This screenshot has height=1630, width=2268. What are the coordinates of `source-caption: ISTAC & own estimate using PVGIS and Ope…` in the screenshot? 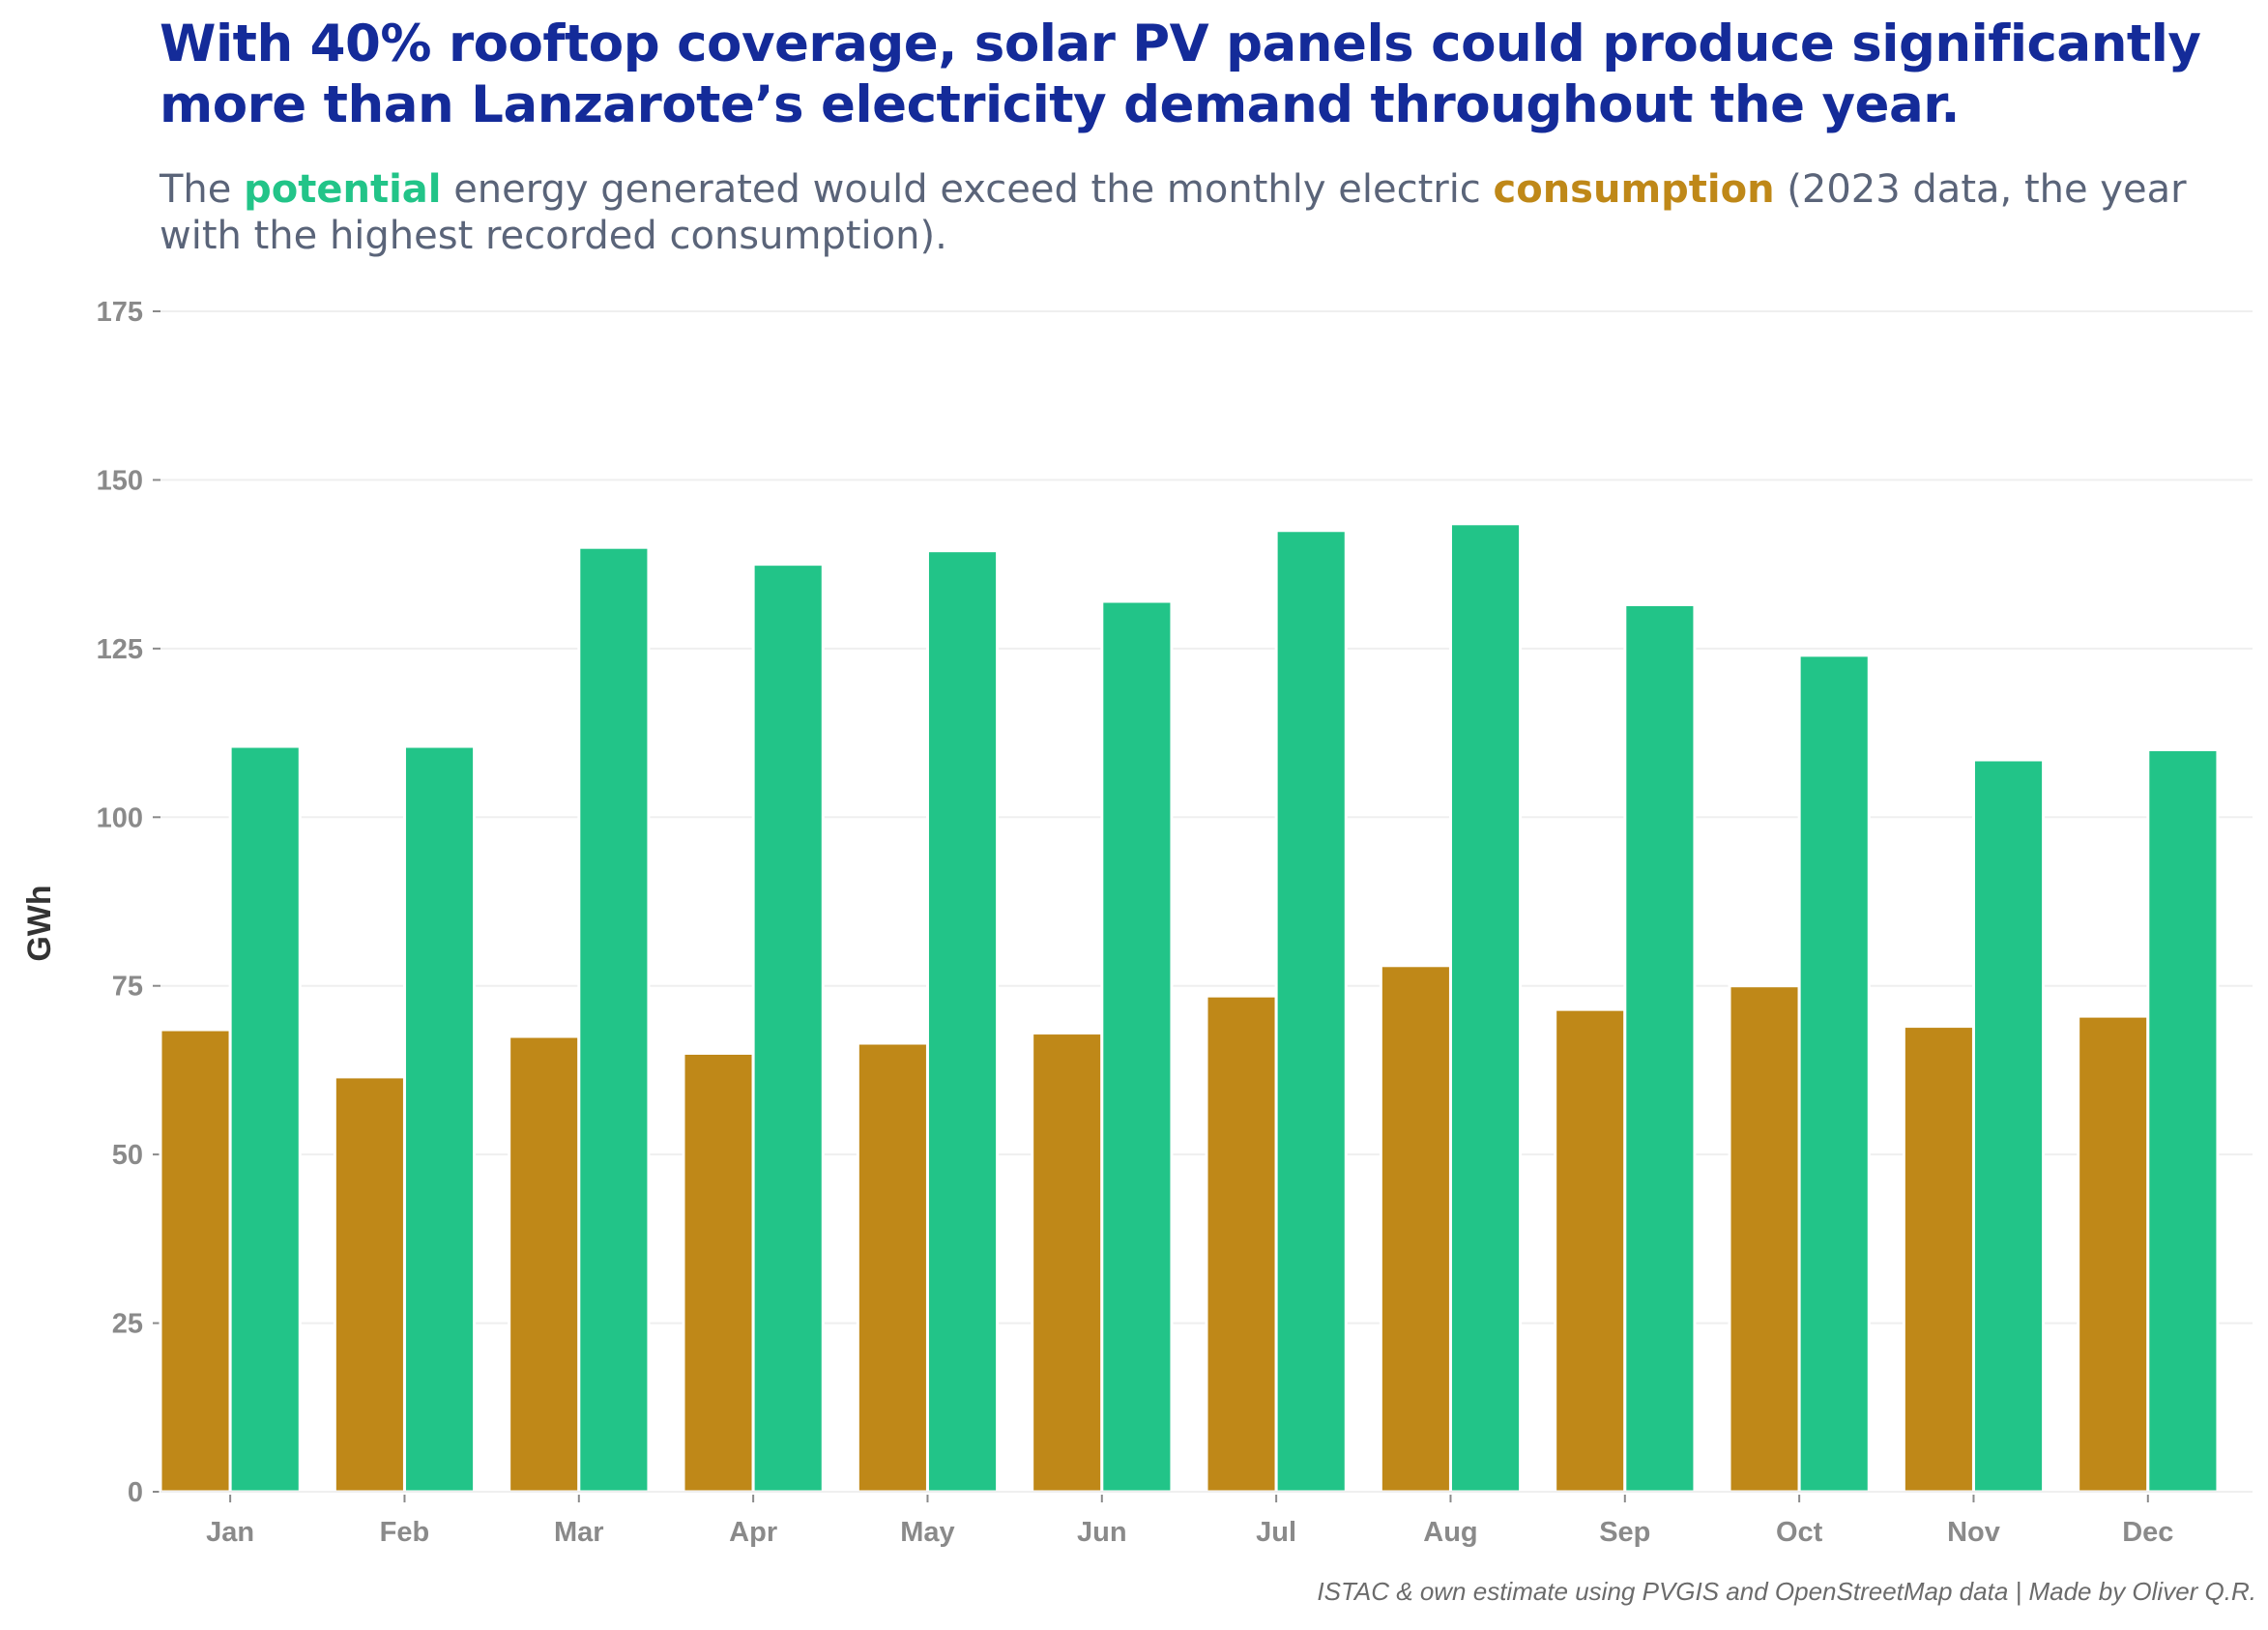 It's located at (1786, 1591).